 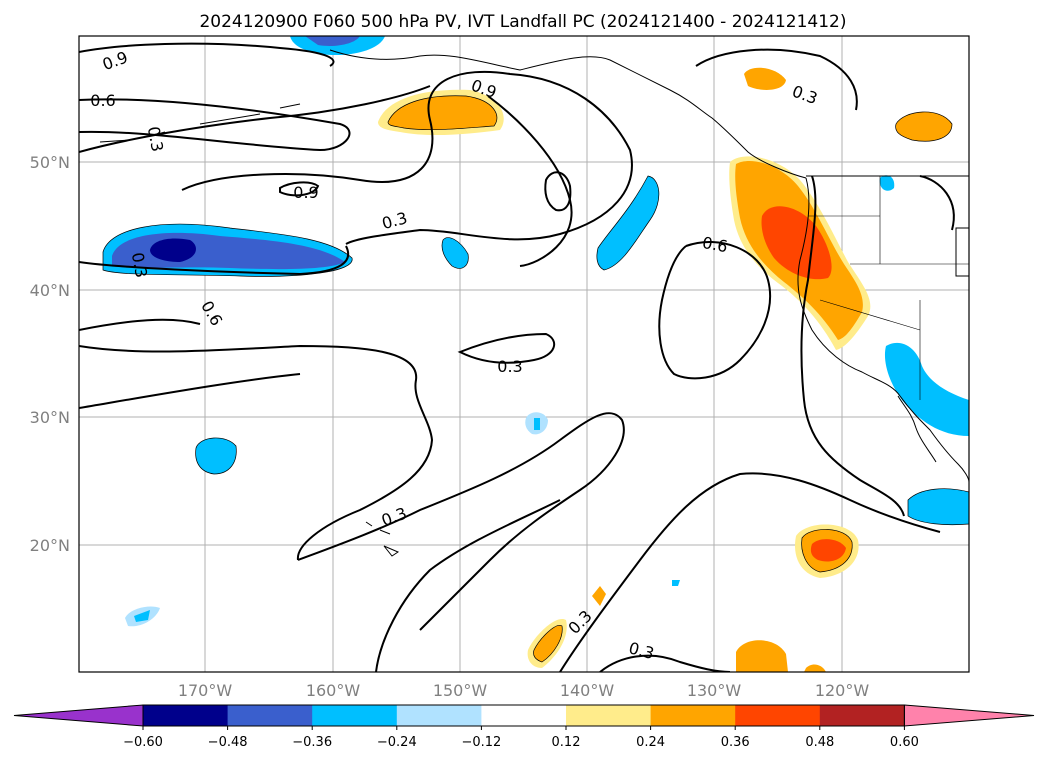 I want to click on colorbar-frame, so click(x=523, y=715).